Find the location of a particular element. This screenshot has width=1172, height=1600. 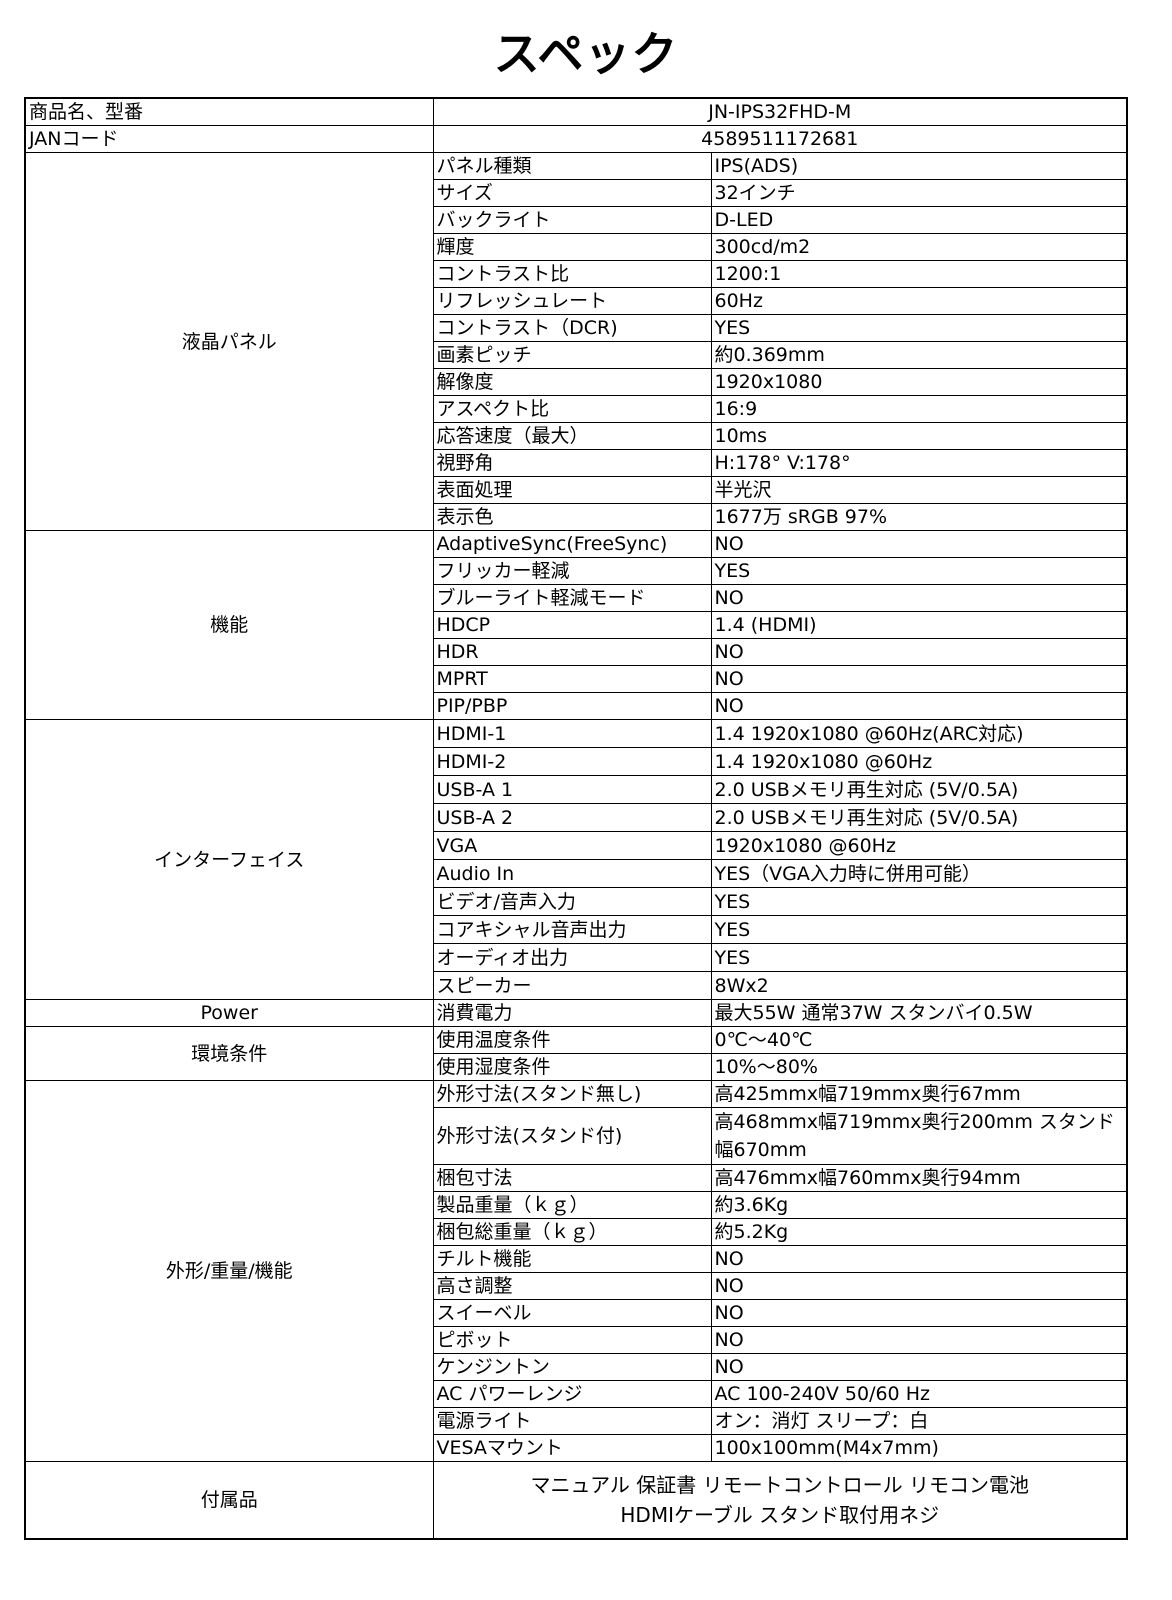

spec-value: 1200:1 is located at coordinates (919, 274).